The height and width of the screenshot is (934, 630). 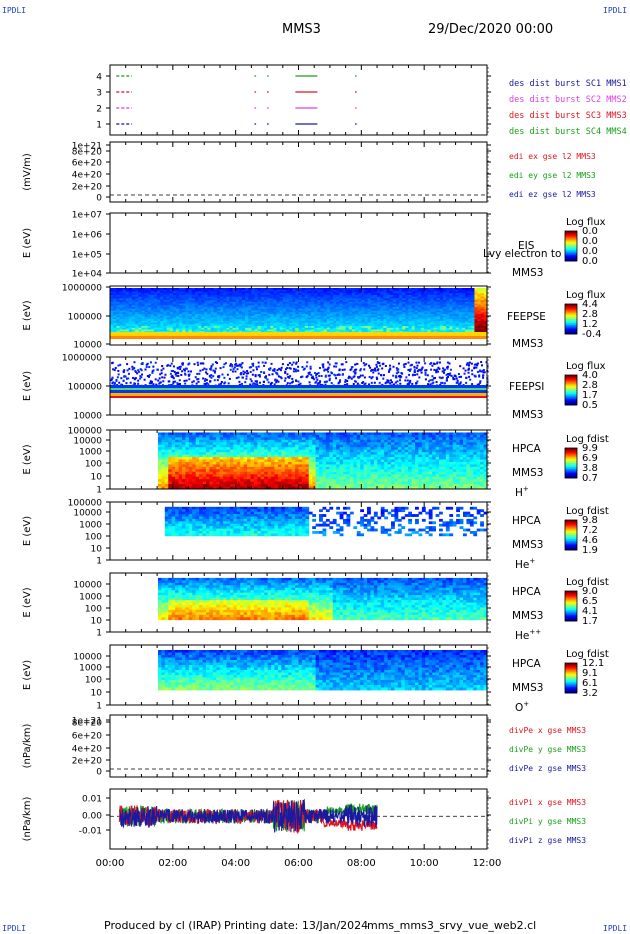 I want to click on species-label: He+, so click(x=525, y=564).